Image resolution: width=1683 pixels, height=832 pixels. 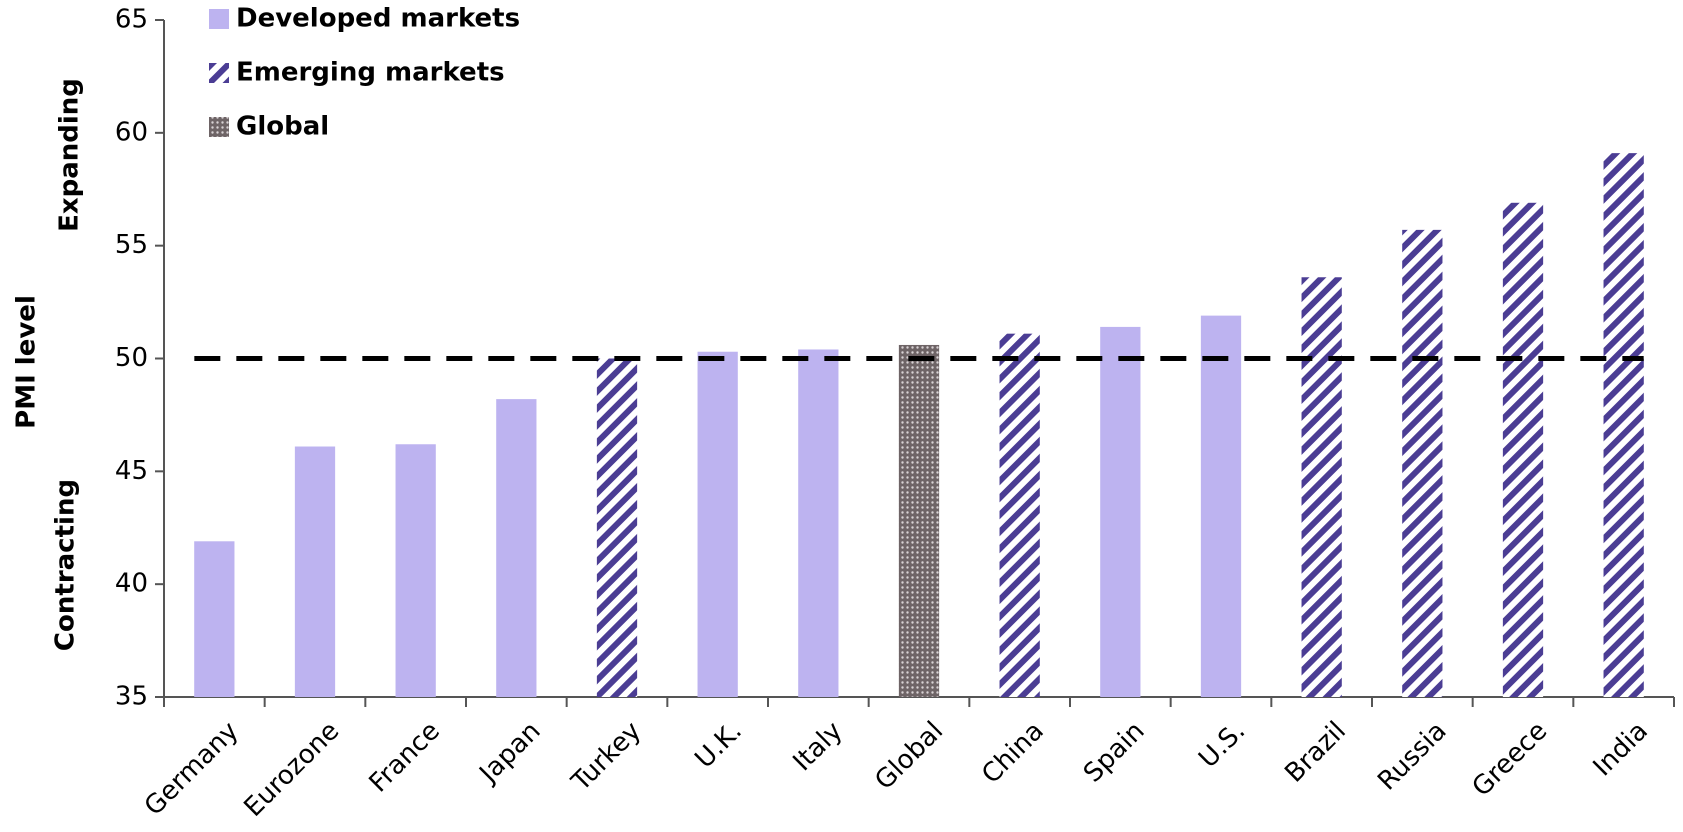 I want to click on x-tick-label: Spain, so click(x=1114, y=752).